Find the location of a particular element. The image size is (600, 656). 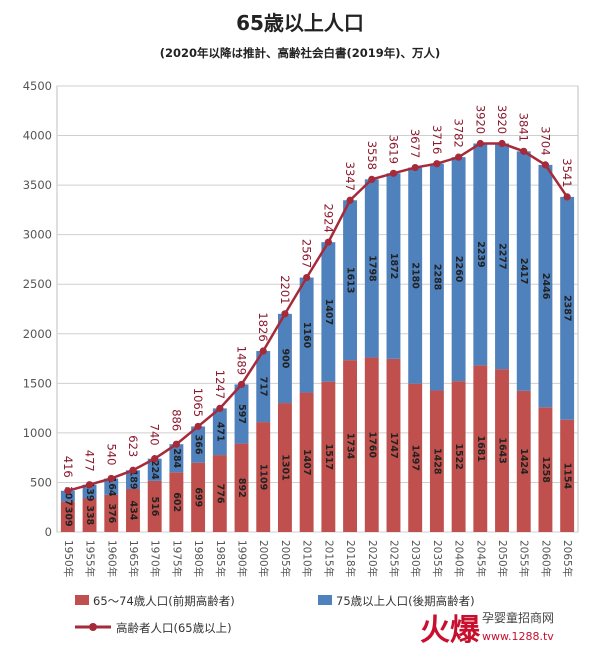

bar-label-young-old: 1154 is located at coordinates (567, 476).